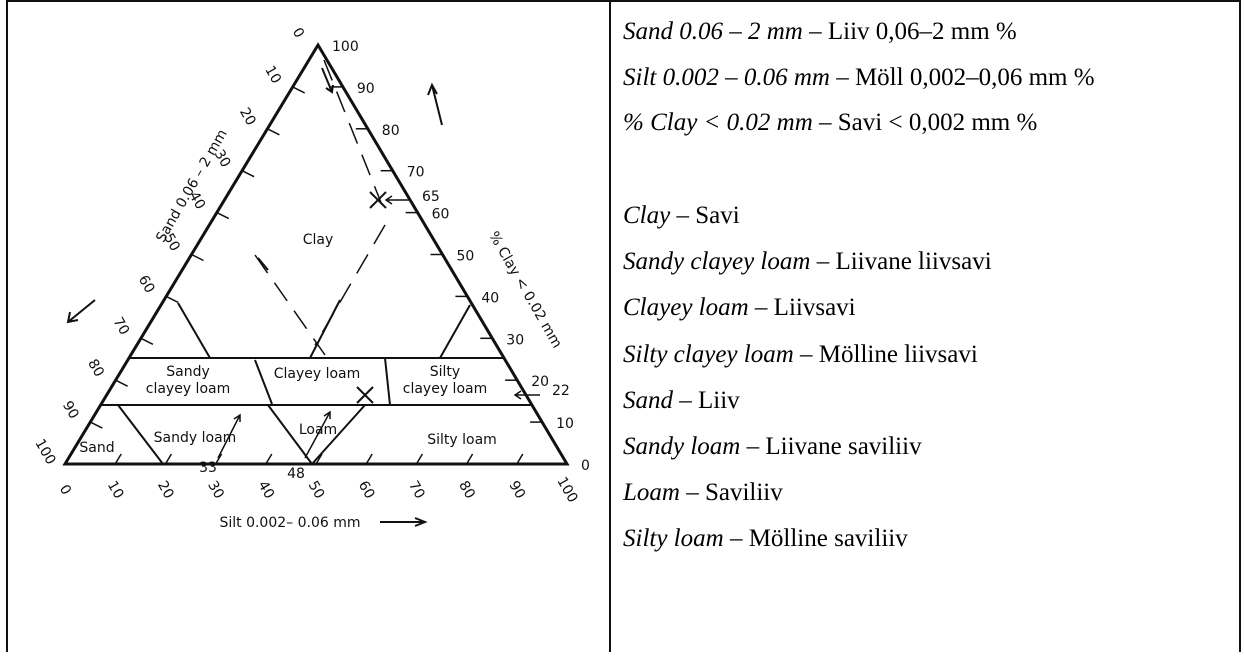 This screenshot has height=657, width=1244. I want to click on annotation: 22, so click(561, 391).